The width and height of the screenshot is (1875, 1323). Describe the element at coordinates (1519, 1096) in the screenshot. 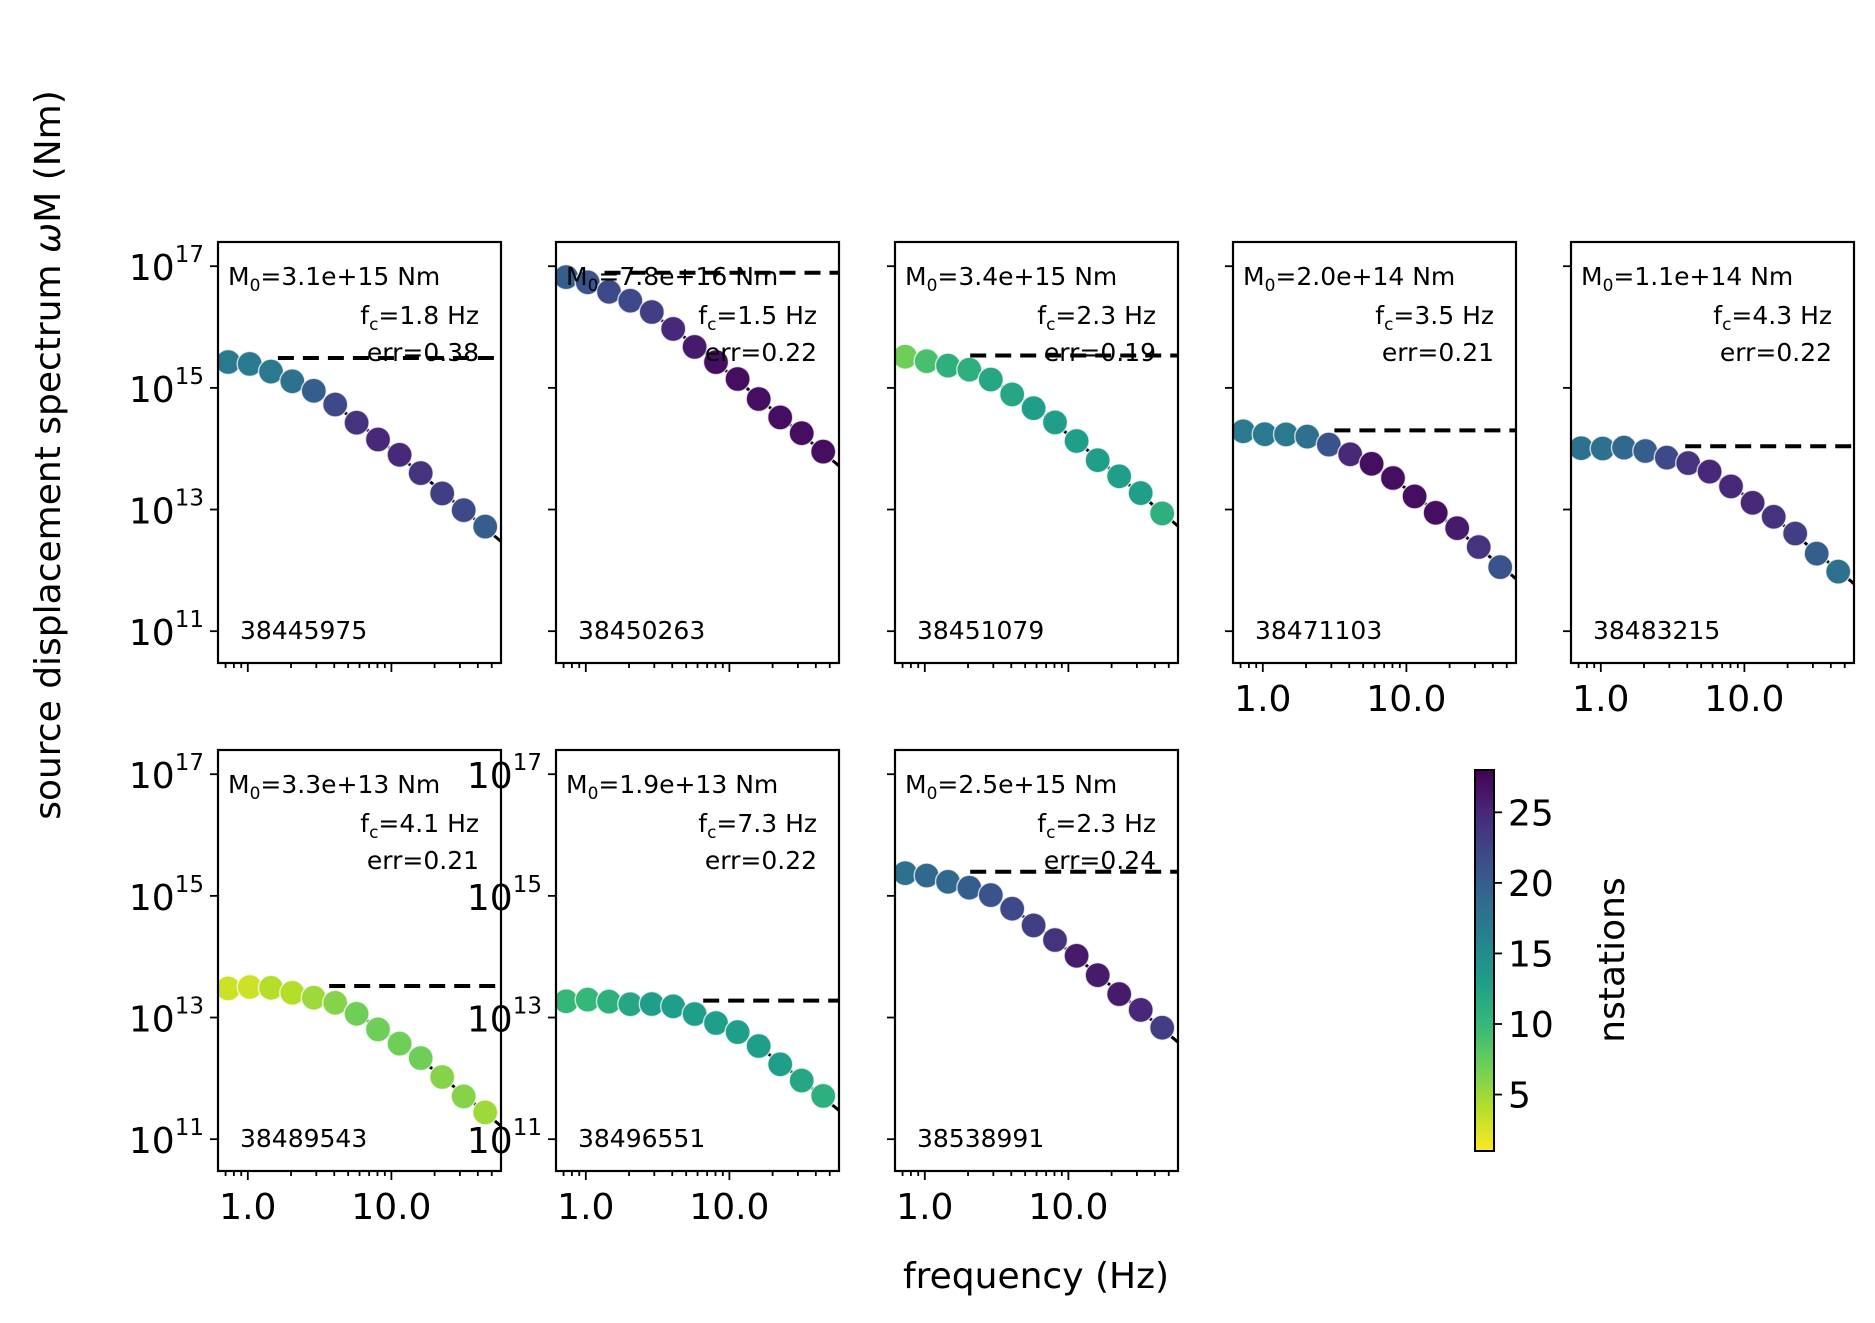

I see `colorbar-tick-label: 5` at that location.